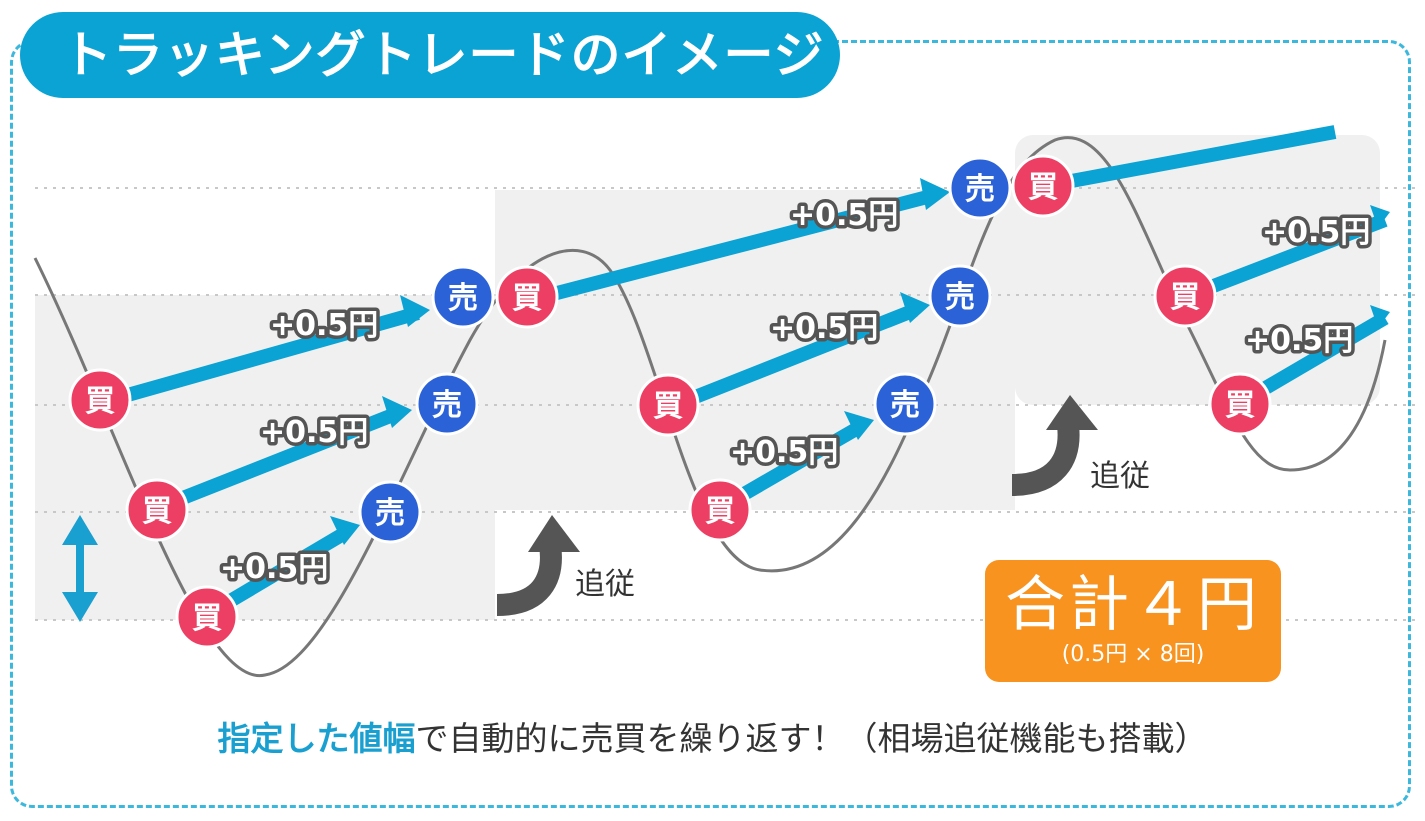  Describe the element at coordinates (430, 55) in the screenshot. I see `title-banner: トラッキングトレードのイメージ` at that location.